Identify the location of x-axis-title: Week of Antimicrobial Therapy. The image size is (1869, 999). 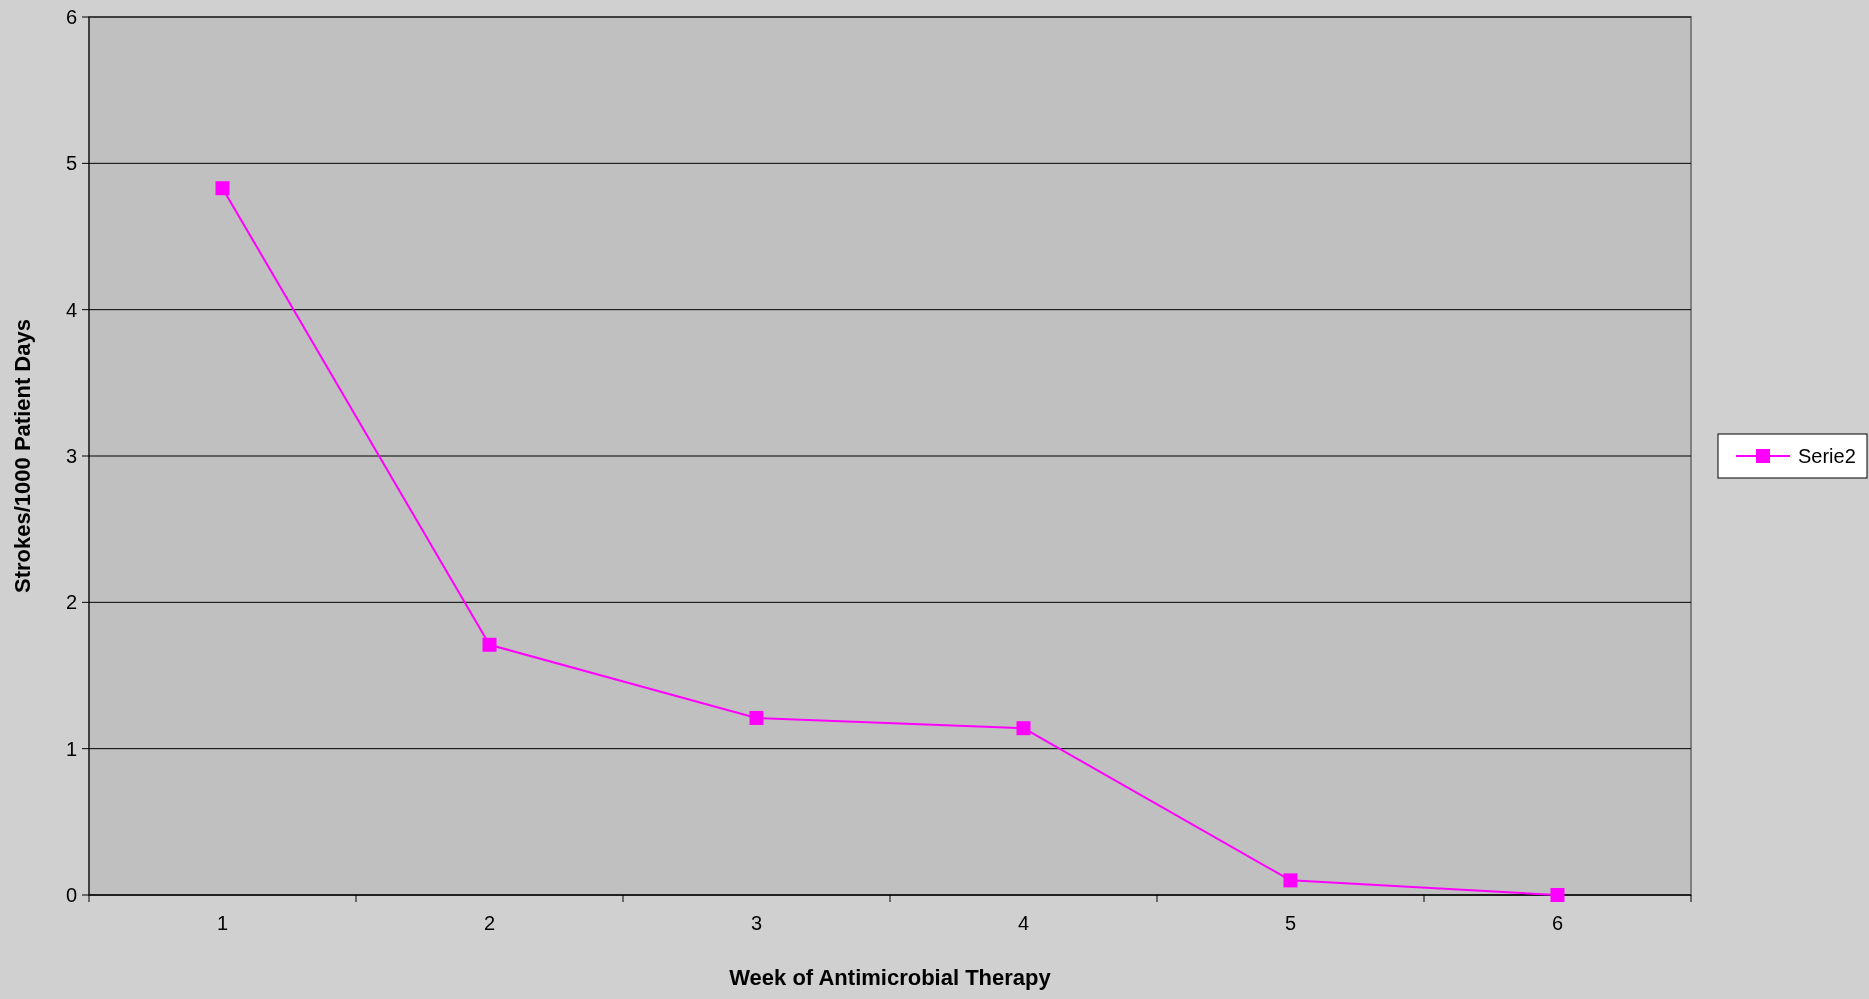
(890, 977).